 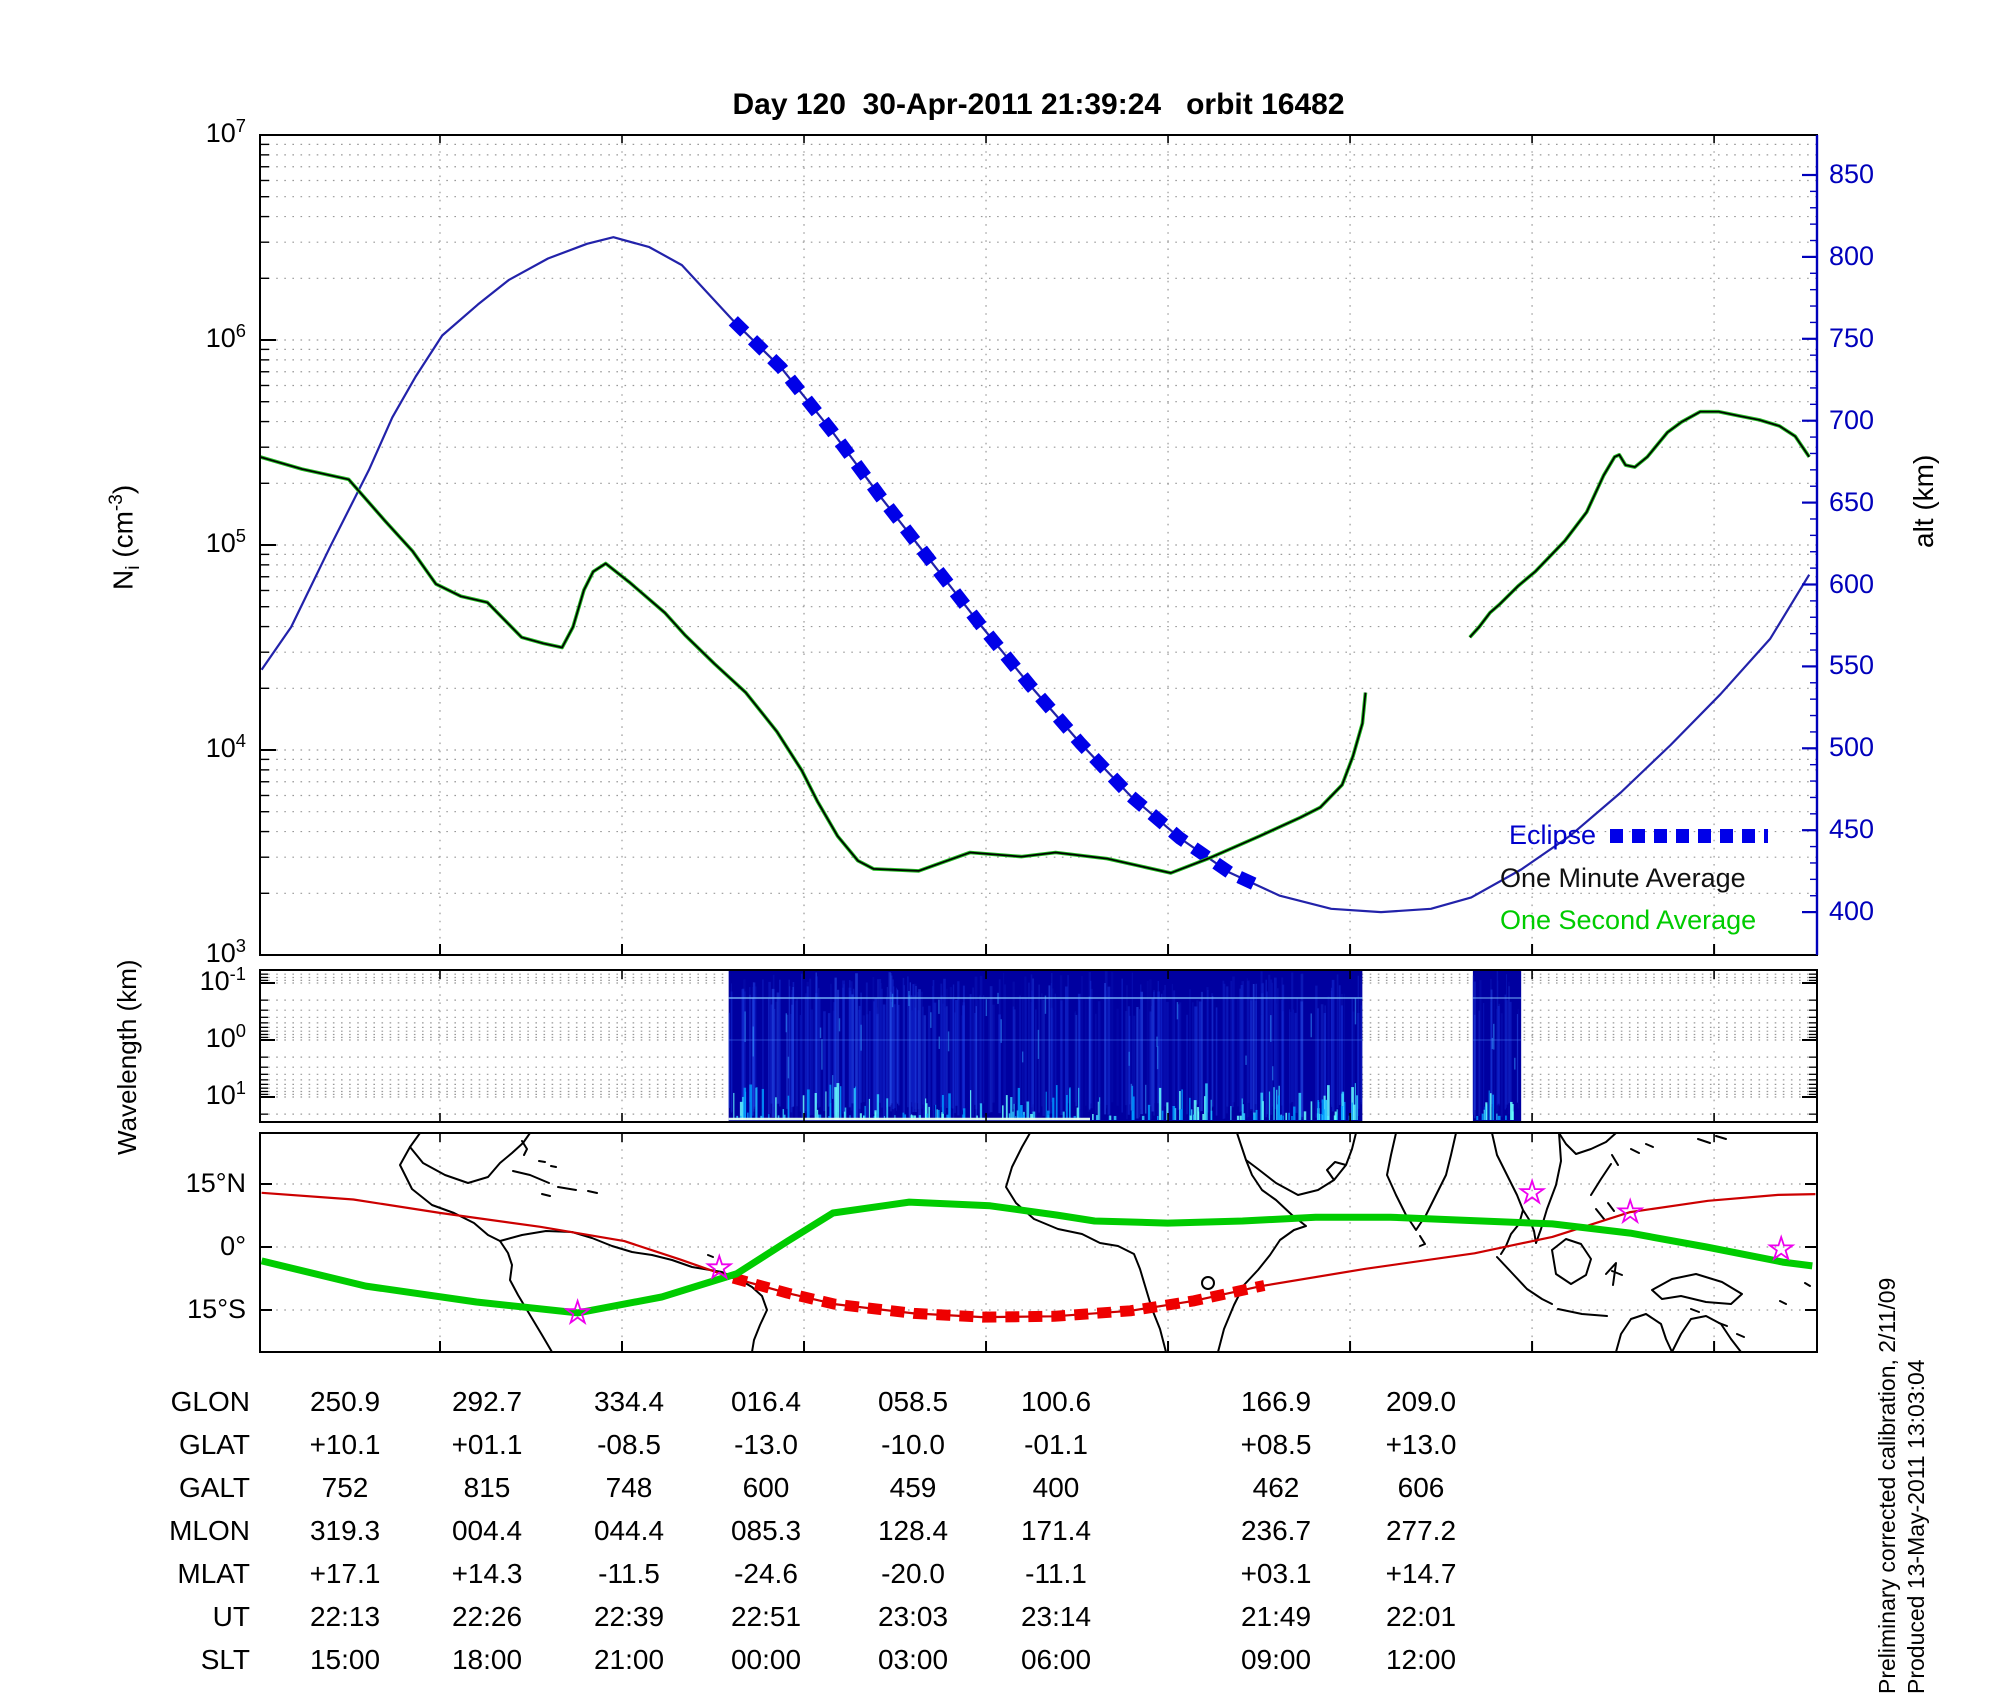 I want to click on table-cell-glon-1: 250.9, so click(x=345, y=1401).